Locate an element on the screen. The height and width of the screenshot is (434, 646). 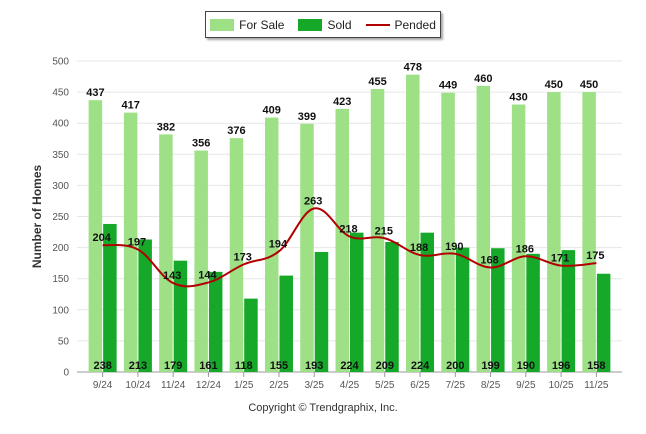
for-sale-value-label: 455 is located at coordinates (377, 82).